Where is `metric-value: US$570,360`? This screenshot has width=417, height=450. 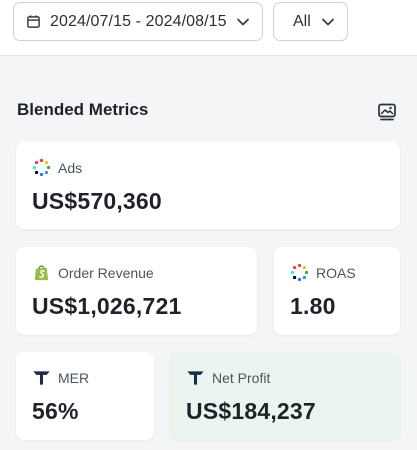
metric-value: US$570,360 is located at coordinates (97, 201).